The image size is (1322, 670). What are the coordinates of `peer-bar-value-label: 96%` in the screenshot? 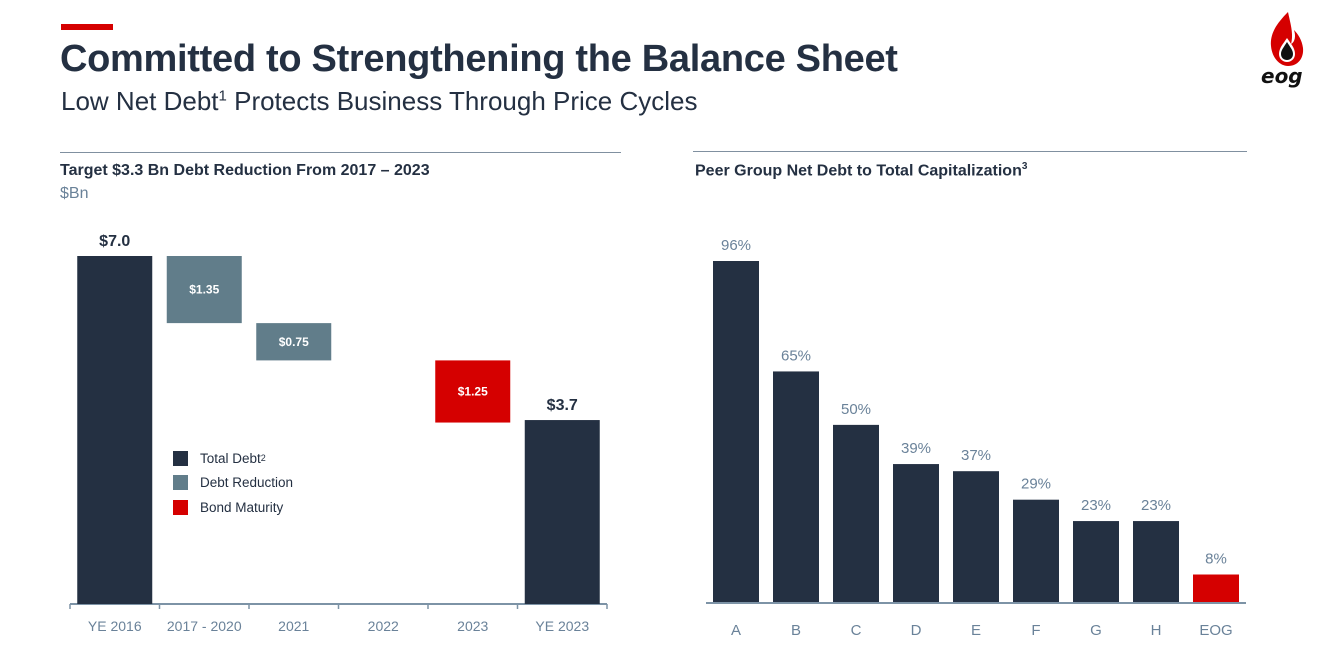 It's located at (736, 245).